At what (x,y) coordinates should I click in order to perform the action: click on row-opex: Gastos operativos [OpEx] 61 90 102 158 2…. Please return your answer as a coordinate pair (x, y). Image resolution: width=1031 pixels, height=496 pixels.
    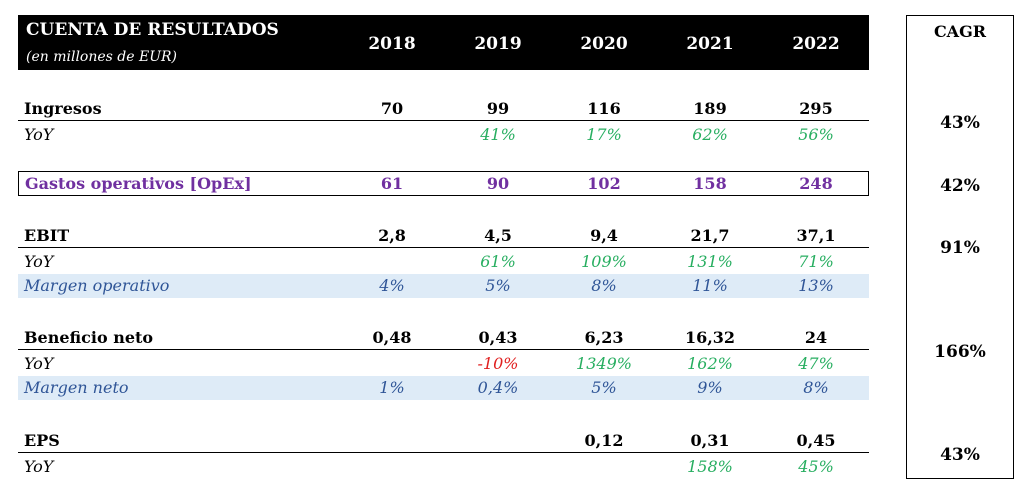
    Looking at the image, I should click on (443, 183).